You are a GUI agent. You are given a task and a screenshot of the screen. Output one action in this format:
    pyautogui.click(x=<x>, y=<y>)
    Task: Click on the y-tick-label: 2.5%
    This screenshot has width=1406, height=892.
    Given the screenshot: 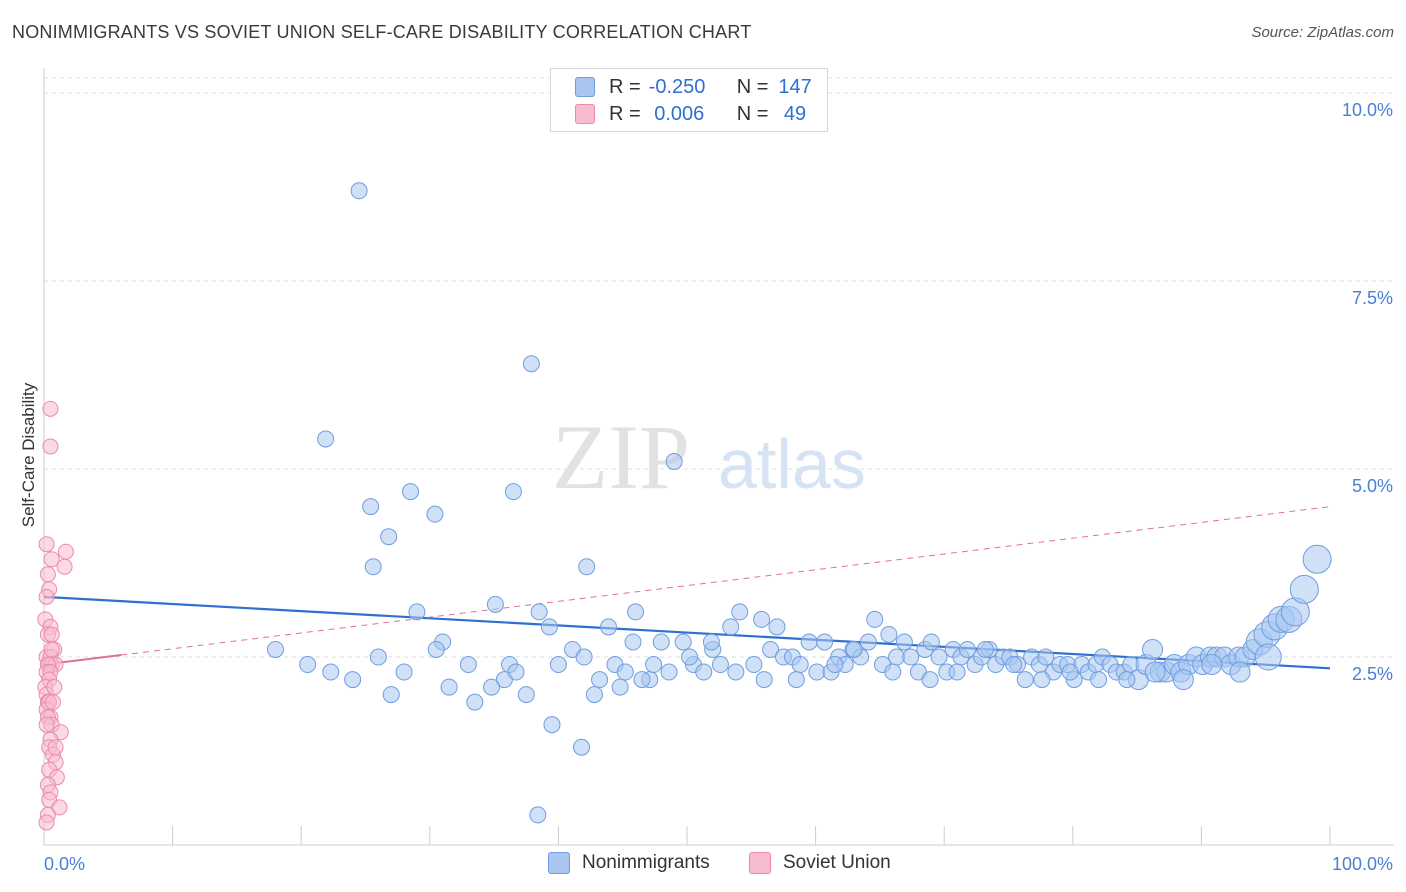 What is the action you would take?
    pyautogui.click(x=1372, y=674)
    